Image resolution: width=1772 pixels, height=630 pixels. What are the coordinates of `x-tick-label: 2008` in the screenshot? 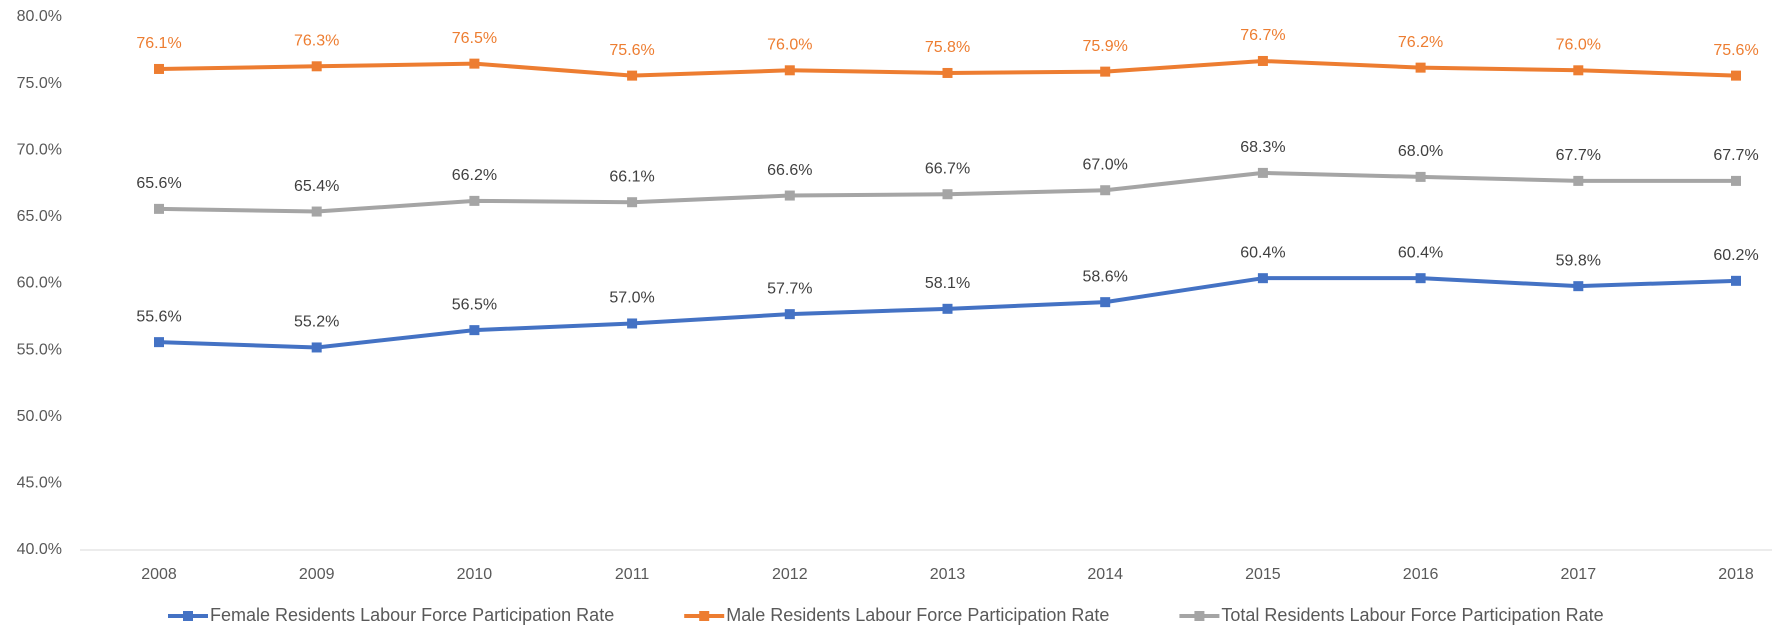 It's located at (159, 574).